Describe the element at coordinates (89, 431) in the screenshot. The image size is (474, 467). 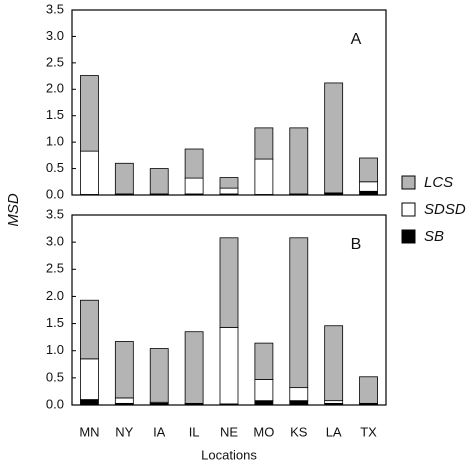
I see `x-tick-label: MN` at that location.